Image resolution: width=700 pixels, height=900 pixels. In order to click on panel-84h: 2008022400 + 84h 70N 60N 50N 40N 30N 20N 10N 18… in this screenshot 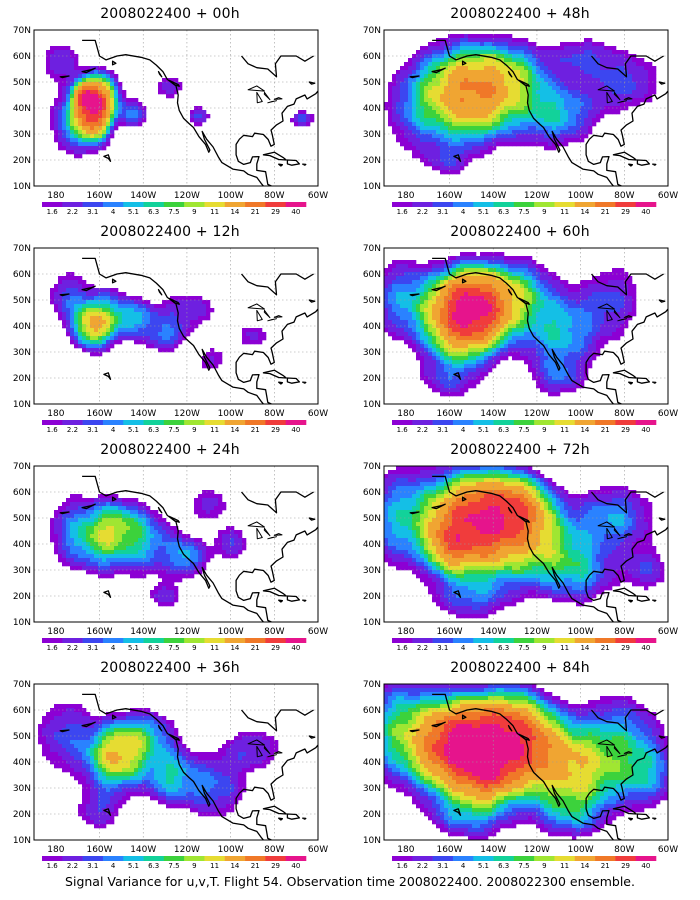, I will do `click(520, 764)`.